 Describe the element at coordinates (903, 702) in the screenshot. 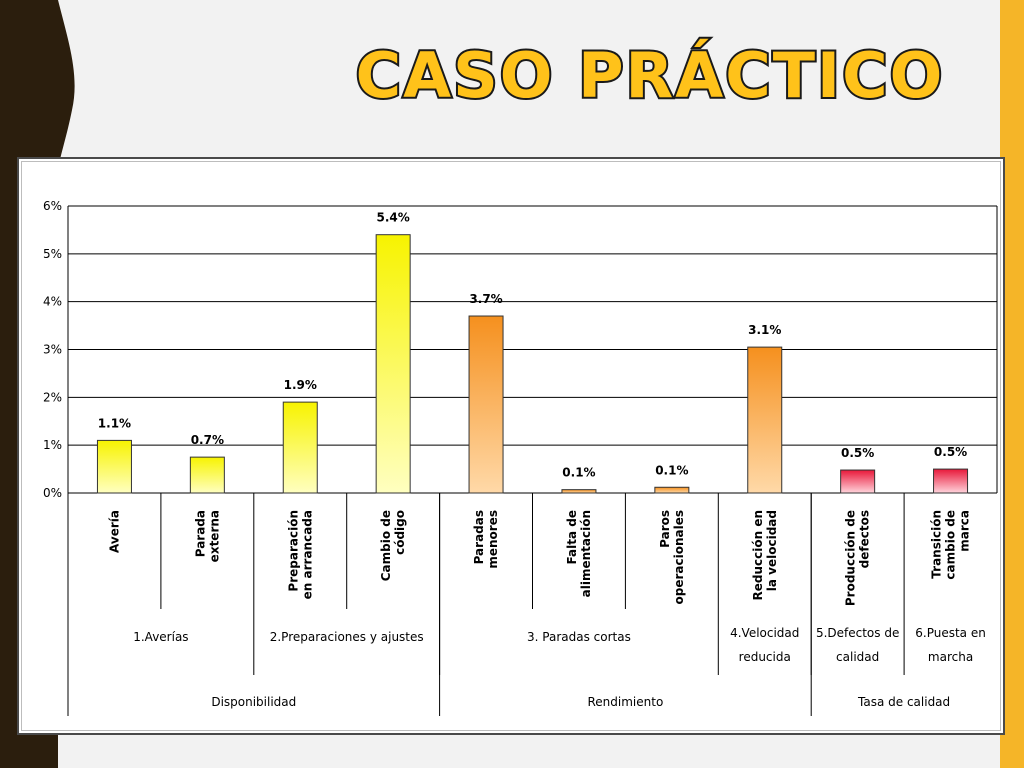

I see `section-label: Tasa de calidad` at that location.